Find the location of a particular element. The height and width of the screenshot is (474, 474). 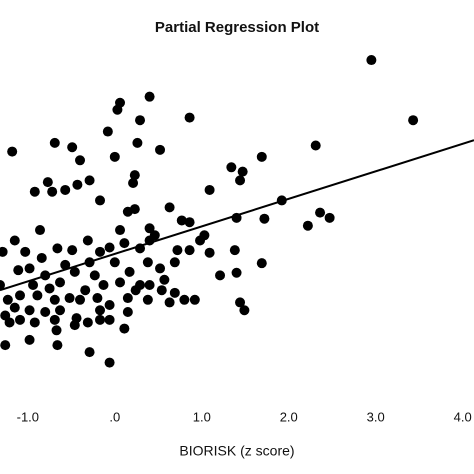

x-tick-label: 2.0 is located at coordinates (289, 416).